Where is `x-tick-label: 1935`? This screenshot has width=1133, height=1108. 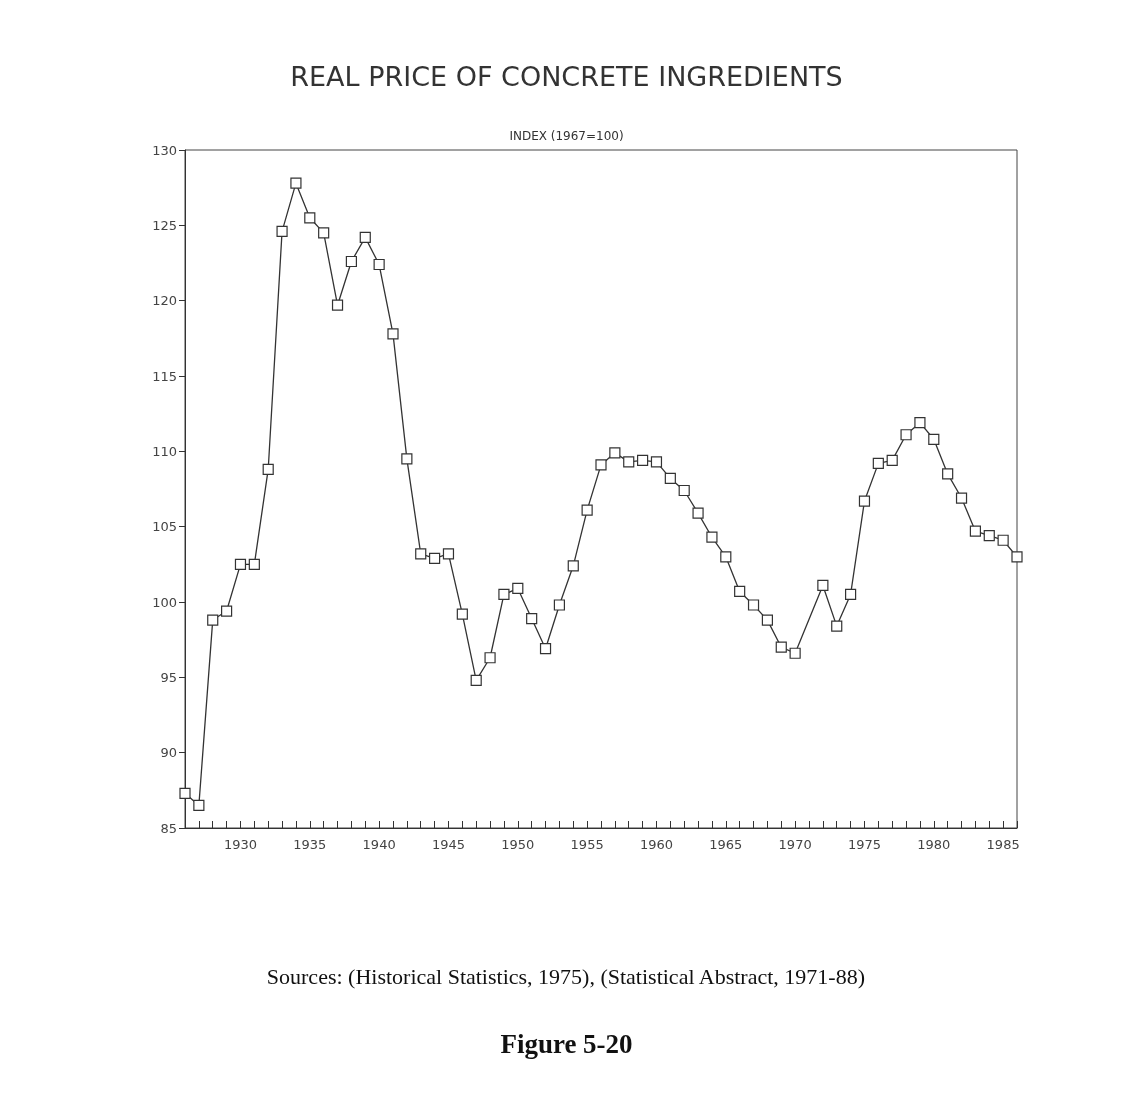 x-tick-label: 1935 is located at coordinates (310, 844).